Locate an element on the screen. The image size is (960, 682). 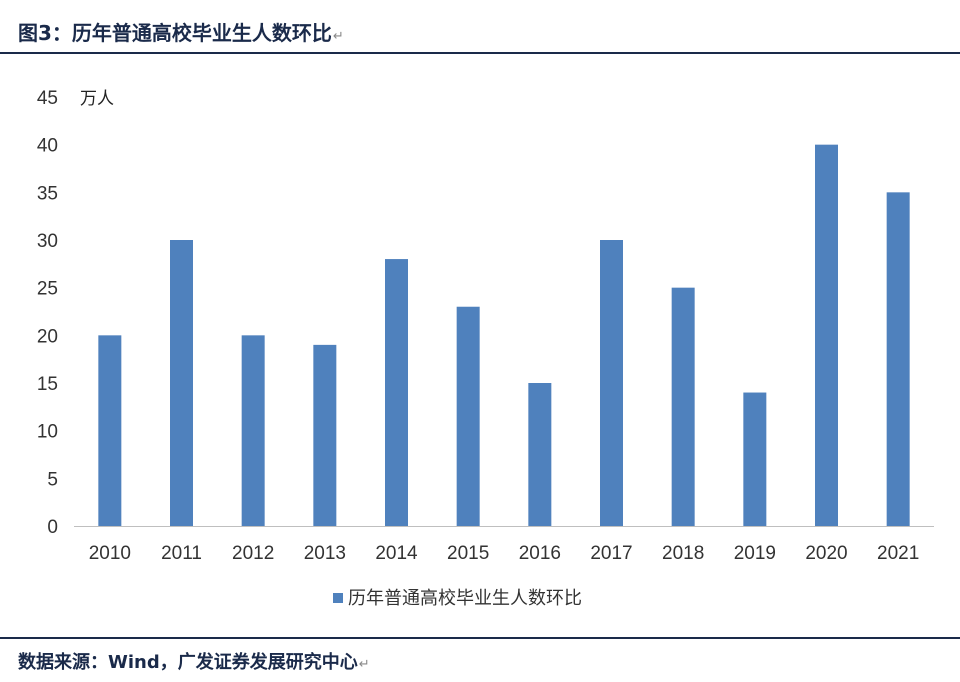
y-tick-label: 0 is located at coordinates (52, 527).